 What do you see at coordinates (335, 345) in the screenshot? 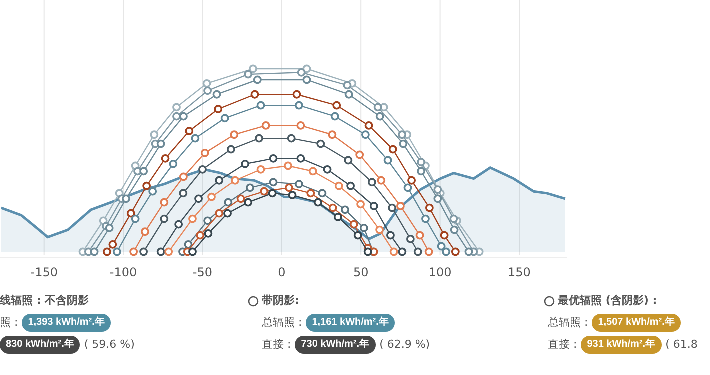
I see `text: 730 kWh/m².年` at bounding box center [335, 345].